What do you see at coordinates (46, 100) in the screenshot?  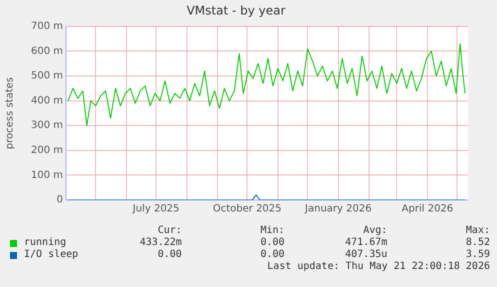 I see `y-tick-label: 400 m` at bounding box center [46, 100].